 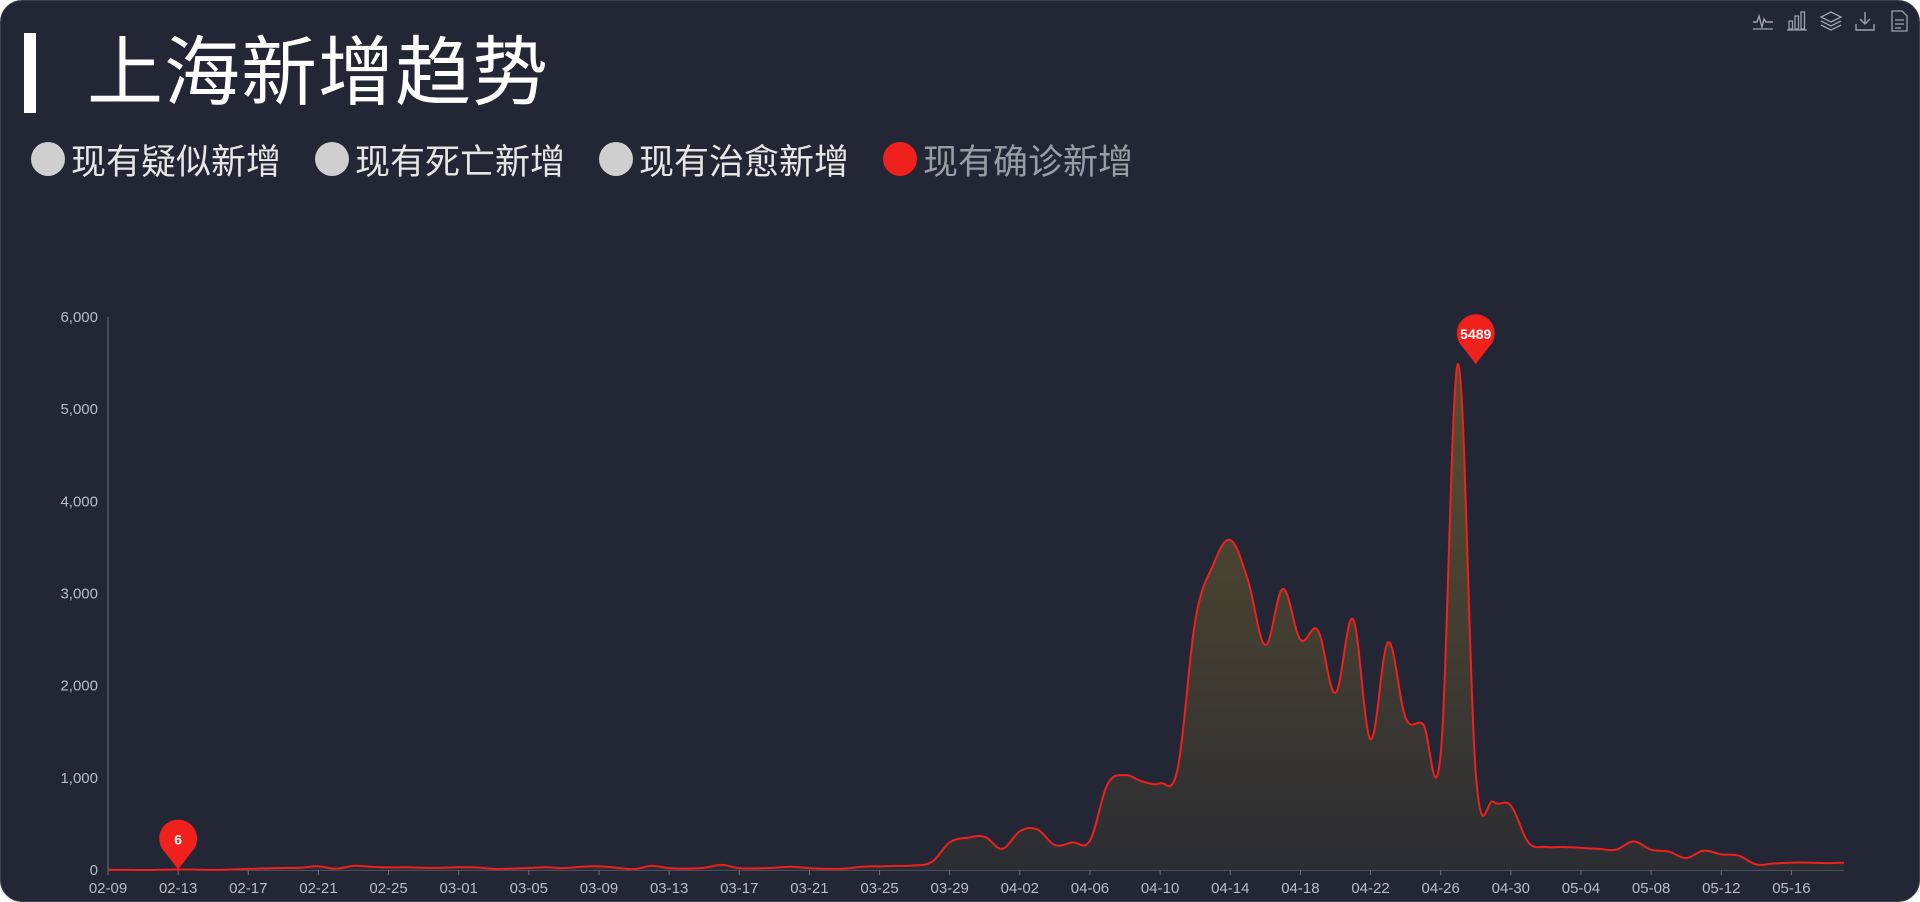 What do you see at coordinates (30, 73) in the screenshot?
I see `title-accent-bar` at bounding box center [30, 73].